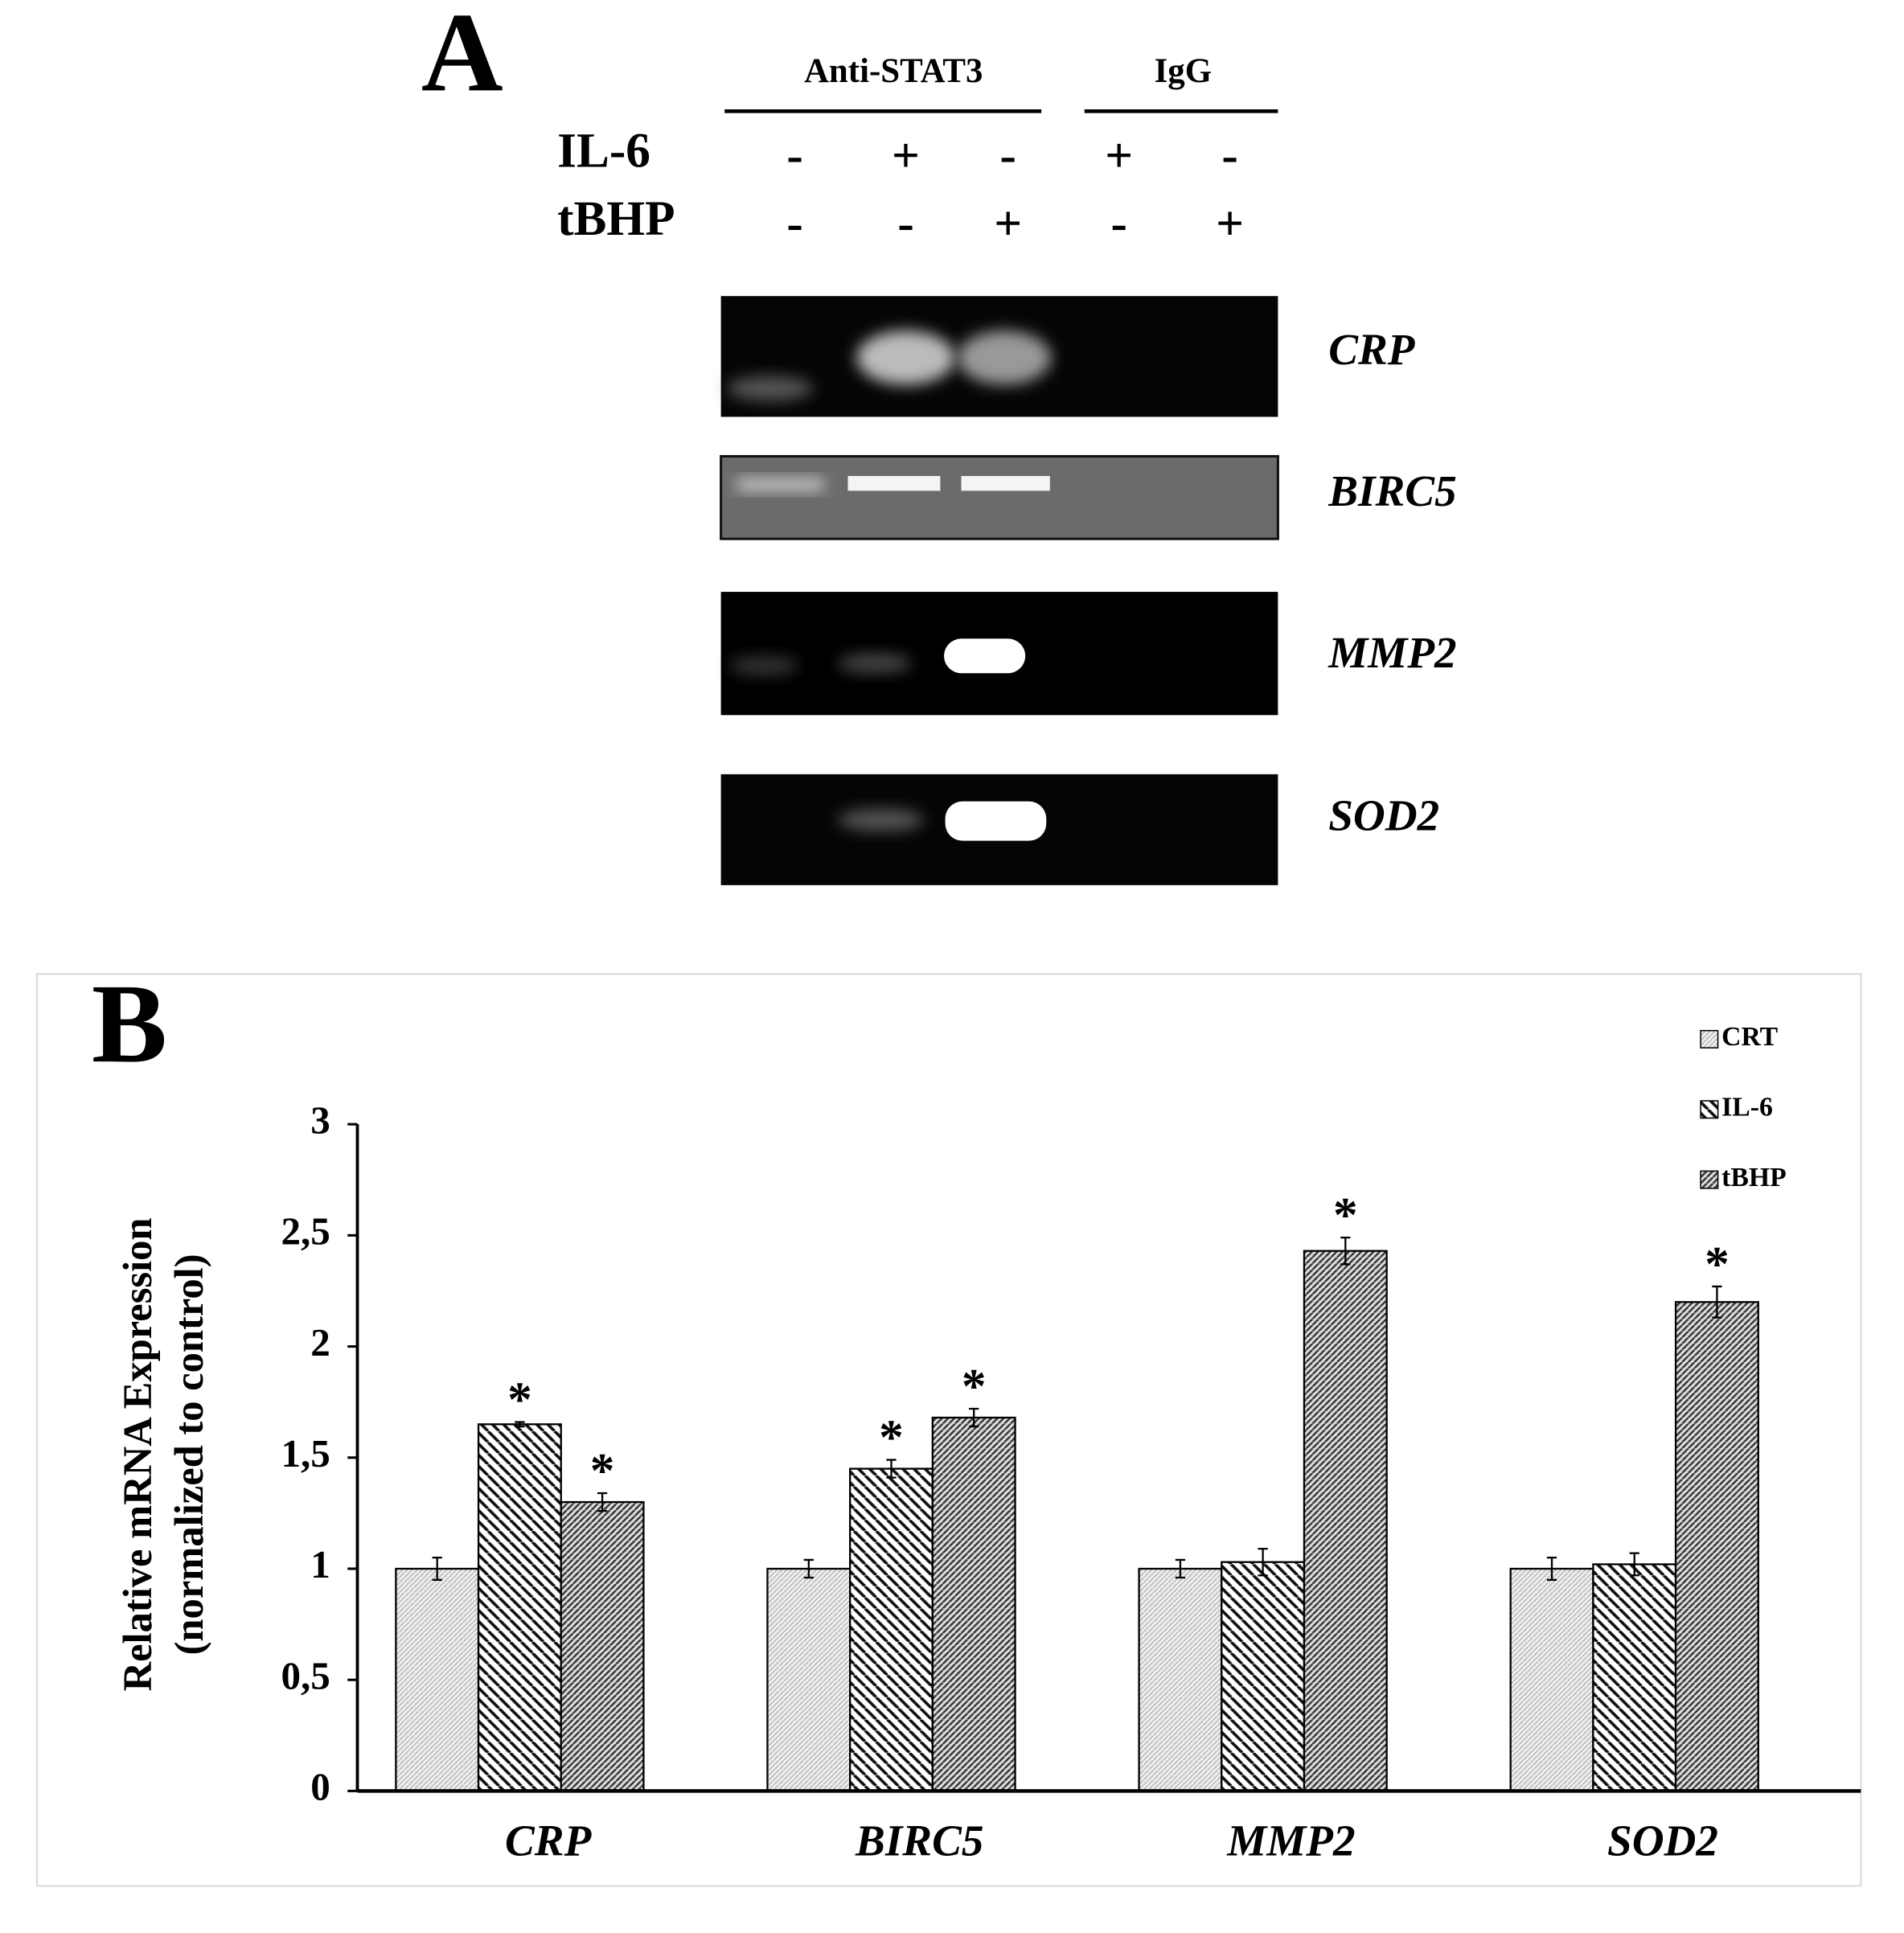  Describe the element at coordinates (1662, 1841) in the screenshot. I see `x-tick-label: SOD2` at that location.